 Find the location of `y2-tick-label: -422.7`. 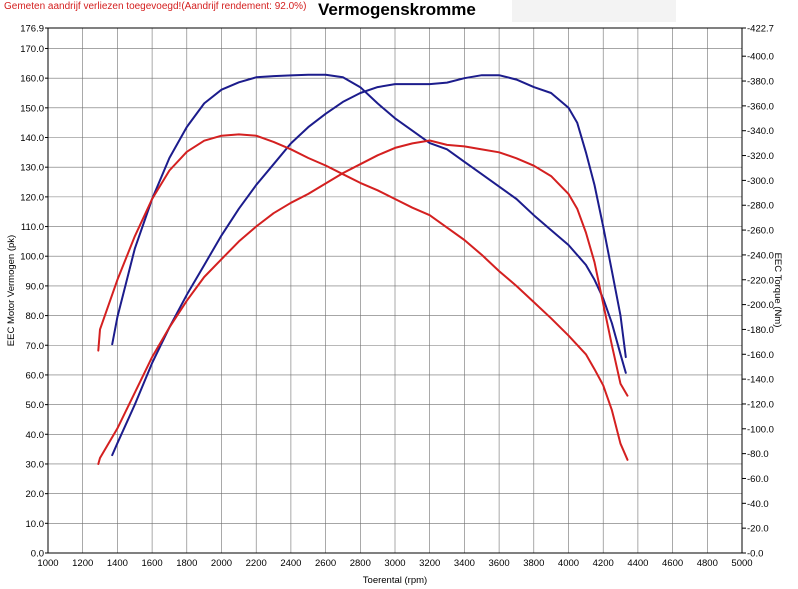

y2-tick-label: -422.7 is located at coordinates (760, 29).